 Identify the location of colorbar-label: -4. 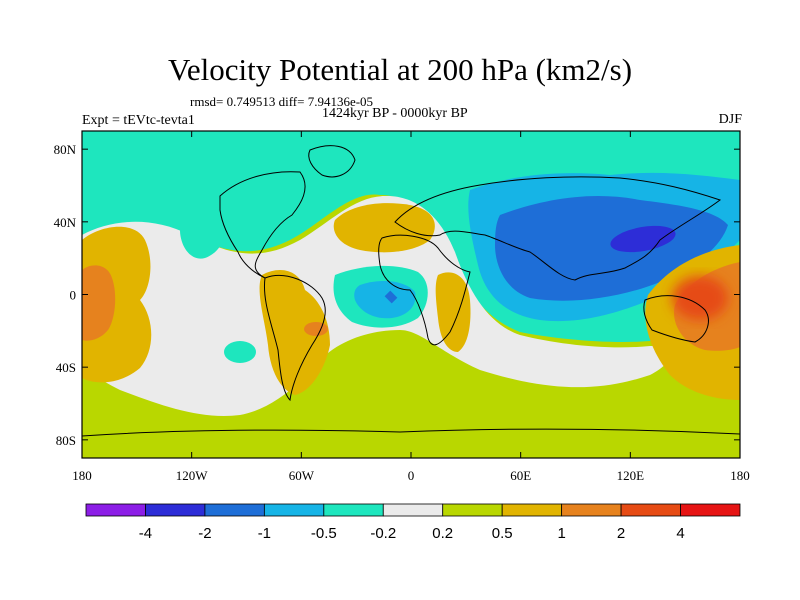
(145, 533).